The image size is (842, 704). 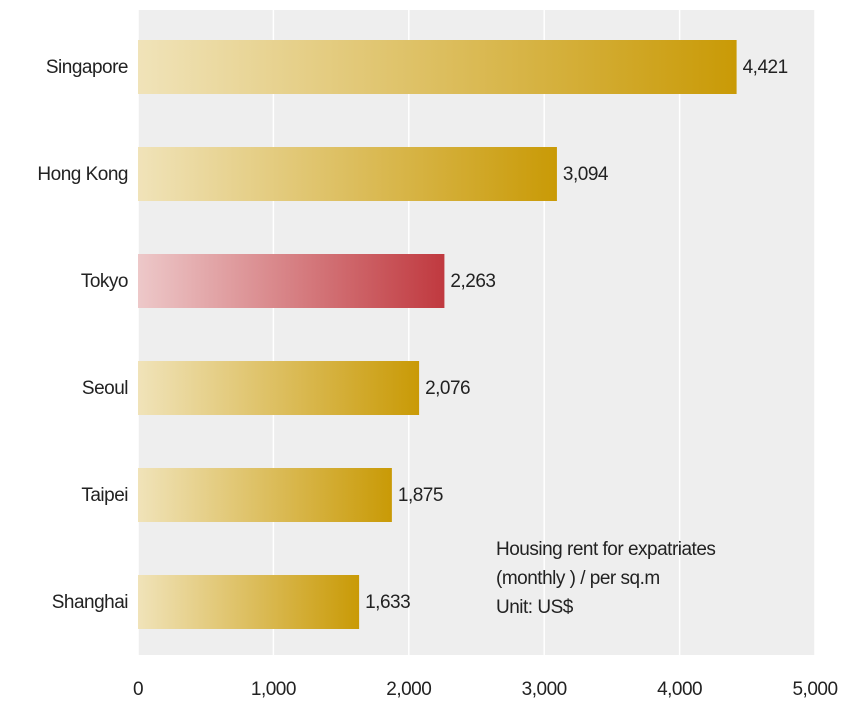 What do you see at coordinates (679, 689) in the screenshot?
I see `x-tick-label: 4,000` at bounding box center [679, 689].